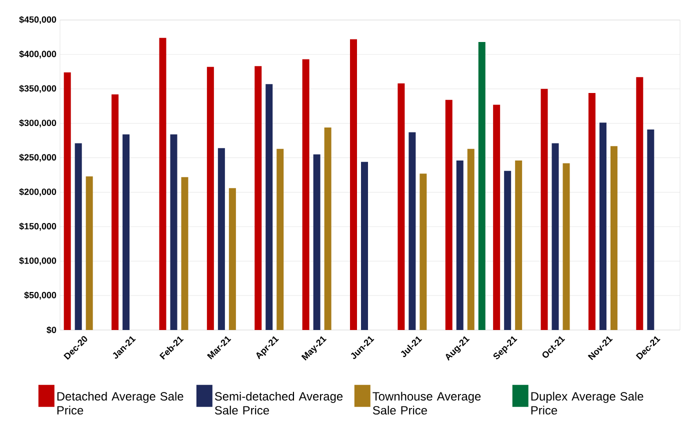 The image size is (686, 426). What do you see at coordinates (120, 403) in the screenshot?
I see `legend-label: Detached Average Sale Price` at bounding box center [120, 403].